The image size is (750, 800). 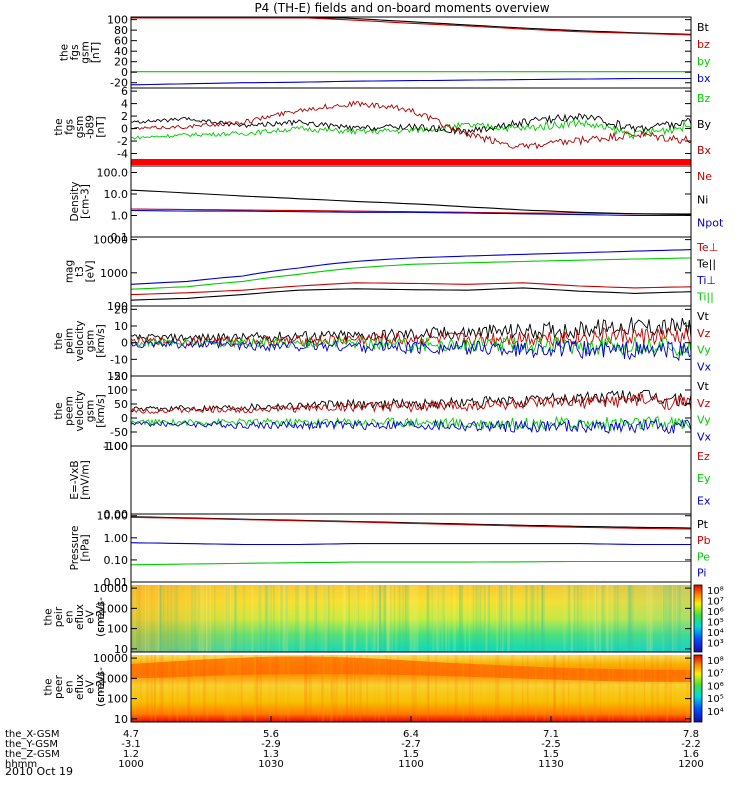 What do you see at coordinates (121, 309) in the screenshot?
I see `y-tick-label: 20` at bounding box center [121, 309].